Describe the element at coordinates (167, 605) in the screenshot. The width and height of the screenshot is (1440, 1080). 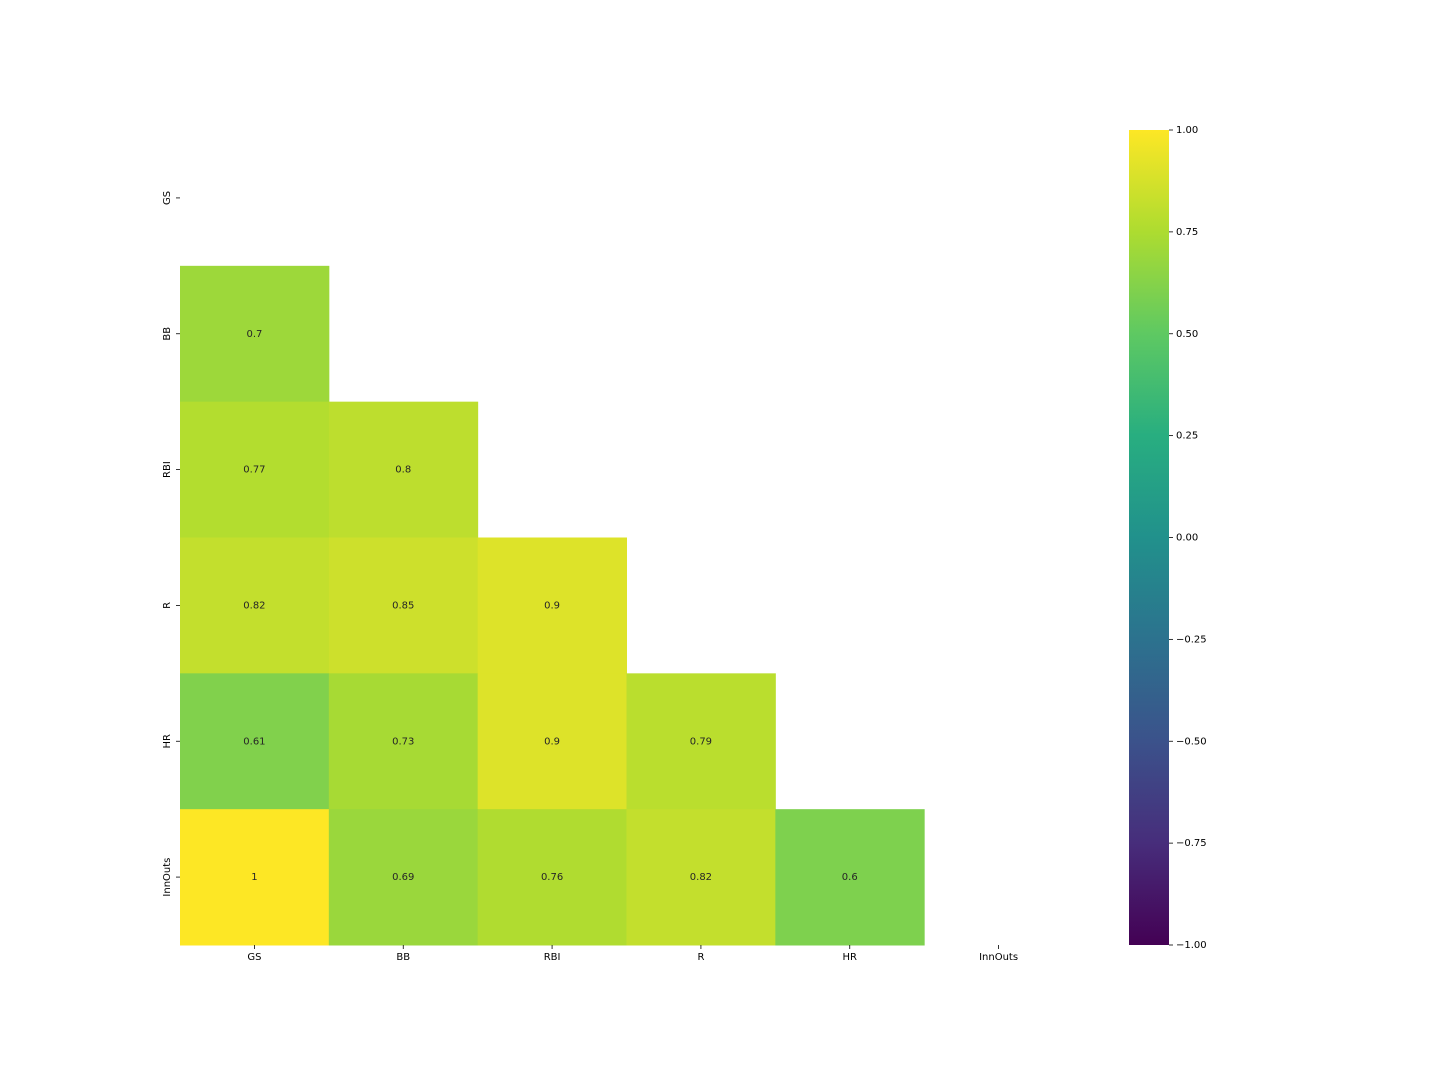
I see `y-tick-label: R` at that location.